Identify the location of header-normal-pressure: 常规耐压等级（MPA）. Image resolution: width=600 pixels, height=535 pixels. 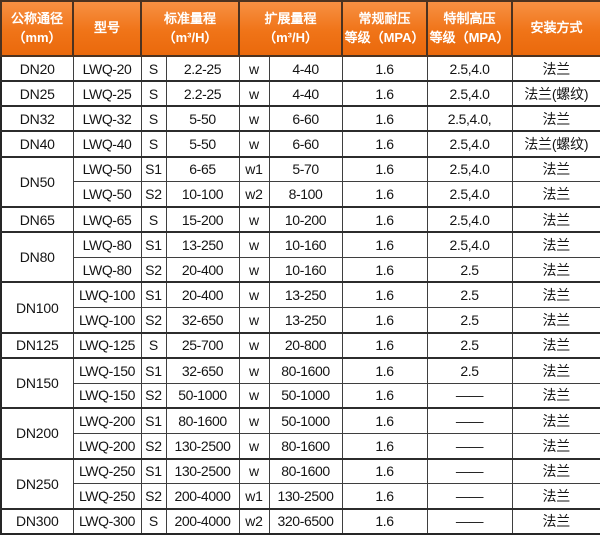
(385, 28).